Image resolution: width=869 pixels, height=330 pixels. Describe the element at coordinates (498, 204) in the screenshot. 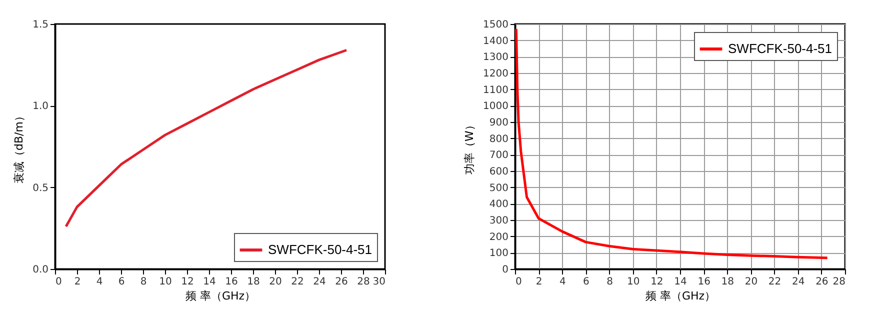

I see `y-tick-label: 400` at that location.